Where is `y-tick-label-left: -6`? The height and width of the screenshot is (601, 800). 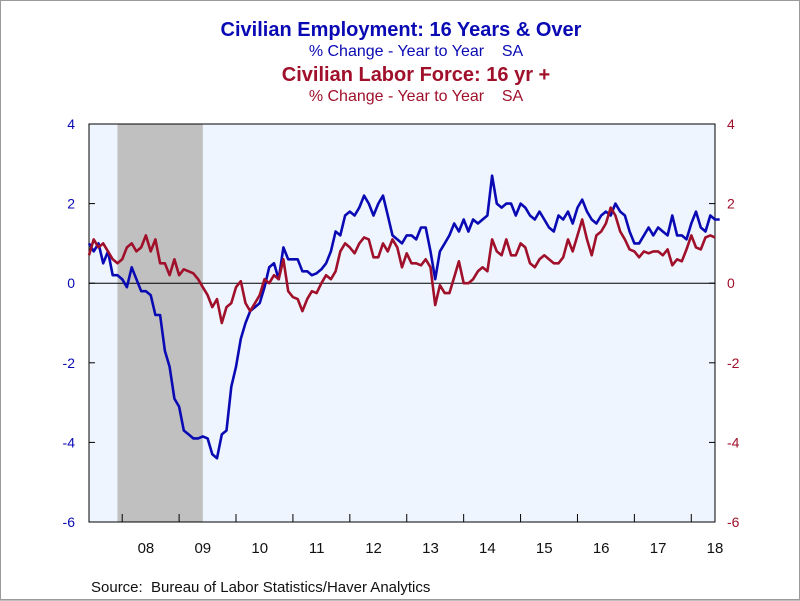 y-tick-label-left: -6 is located at coordinates (69, 522).